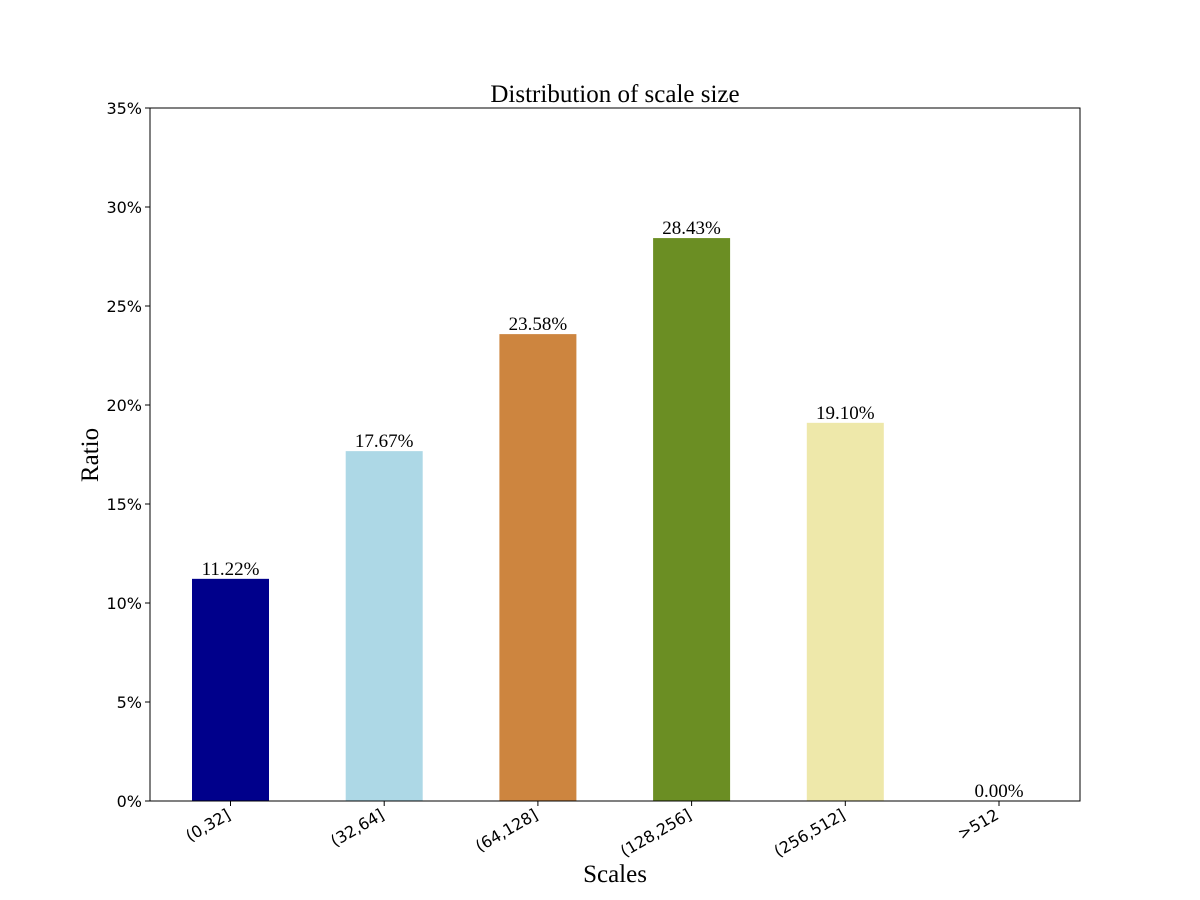 This screenshot has width=1200, height=900. I want to click on y-axis-title: Ratio, so click(90, 455).